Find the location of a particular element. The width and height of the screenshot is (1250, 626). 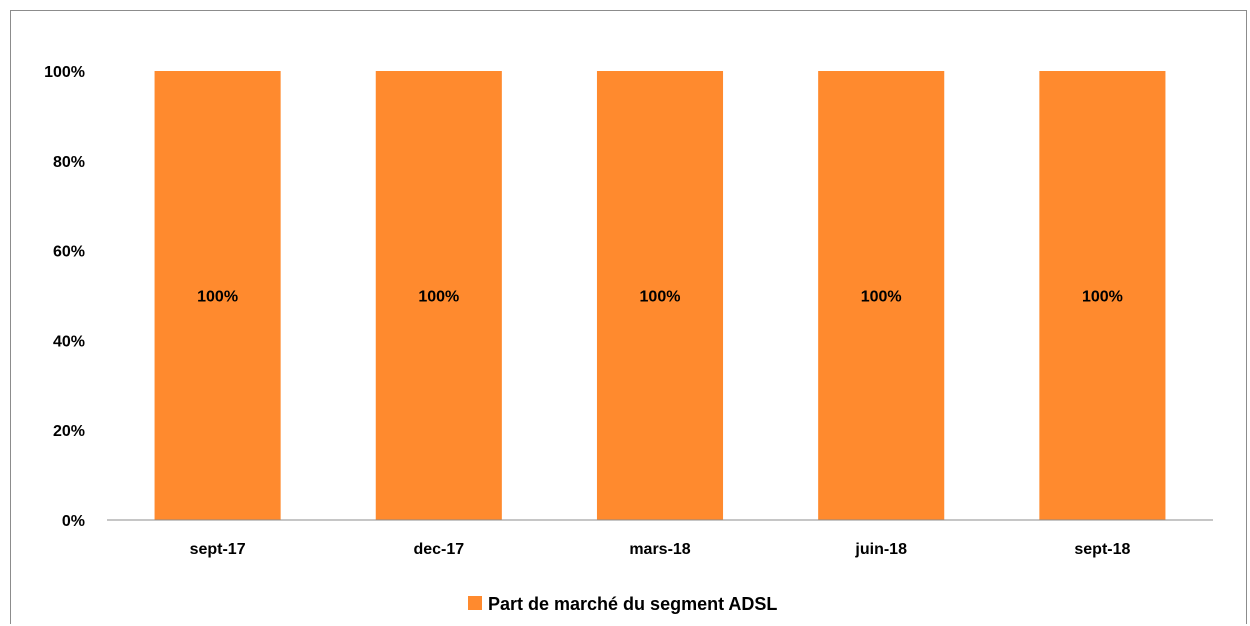

x-tick-label: sept-17 is located at coordinates (218, 549).